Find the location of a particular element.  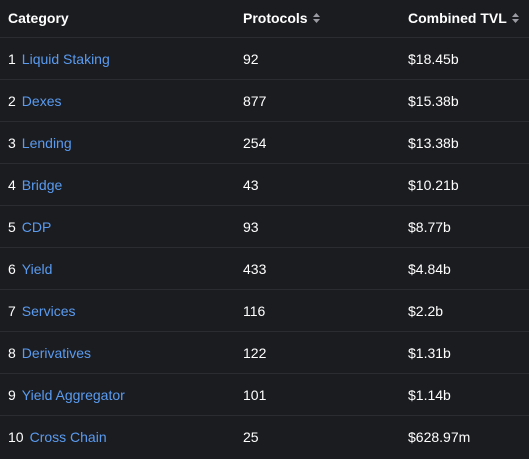

rank: 8 is located at coordinates (12, 353).